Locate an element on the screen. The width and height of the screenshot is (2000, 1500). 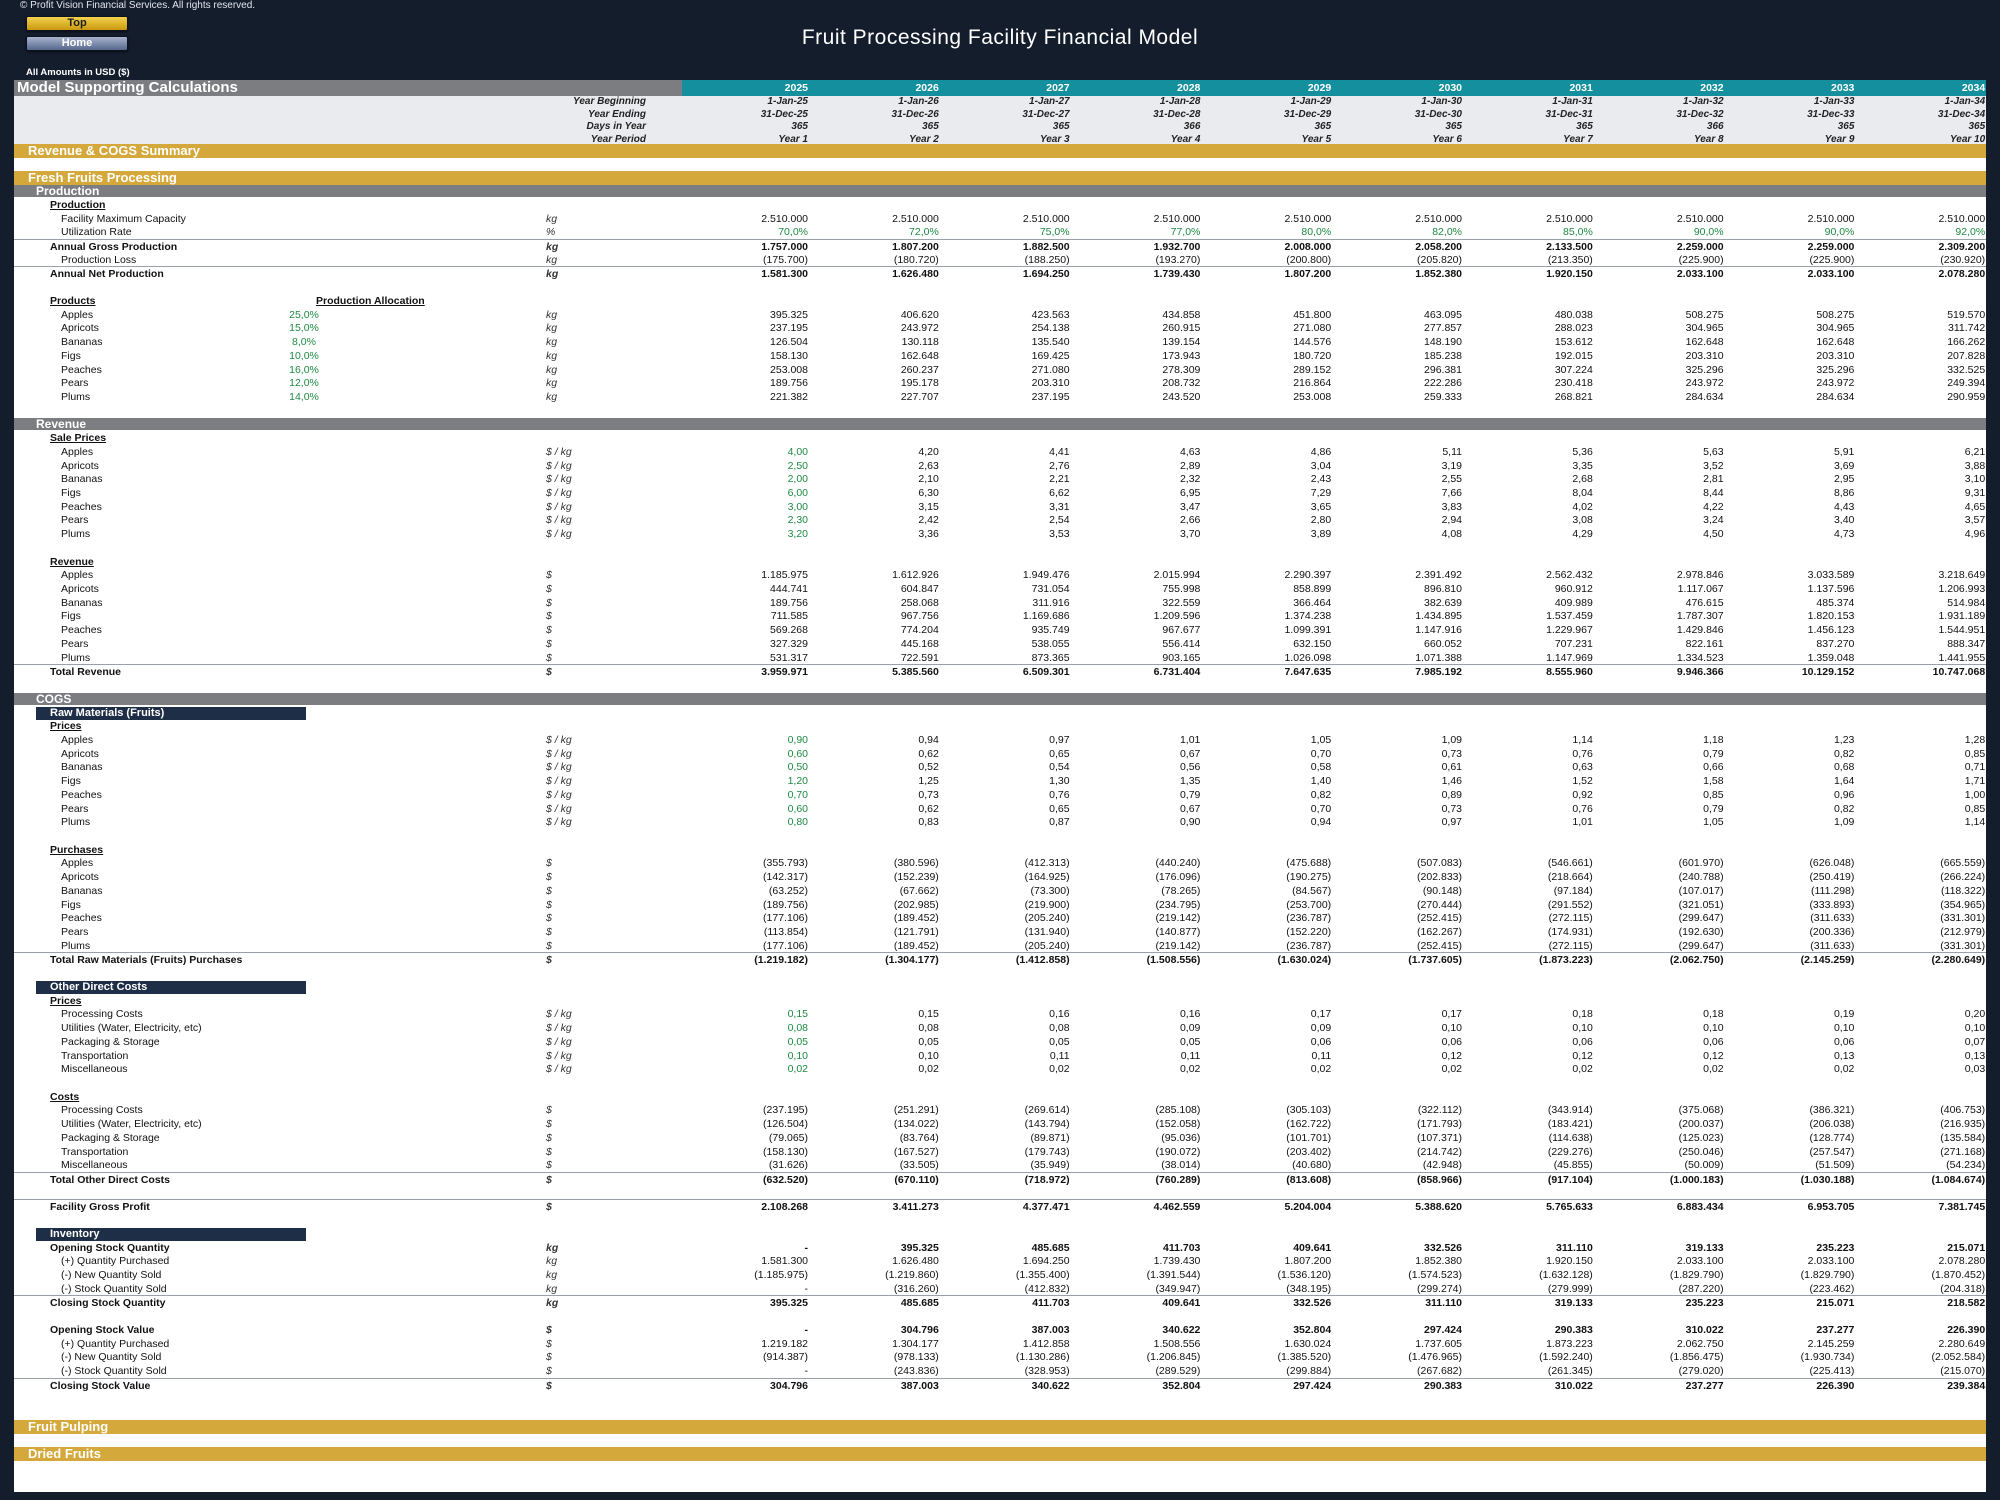
value-cell: 0,10 is located at coordinates (797, 1055).